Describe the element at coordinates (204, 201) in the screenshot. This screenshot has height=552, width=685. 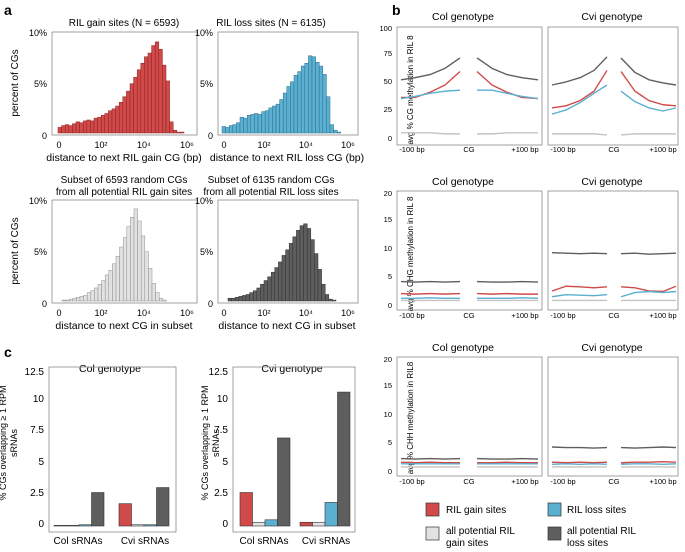
I see `y-tick-label: 10%` at that location.